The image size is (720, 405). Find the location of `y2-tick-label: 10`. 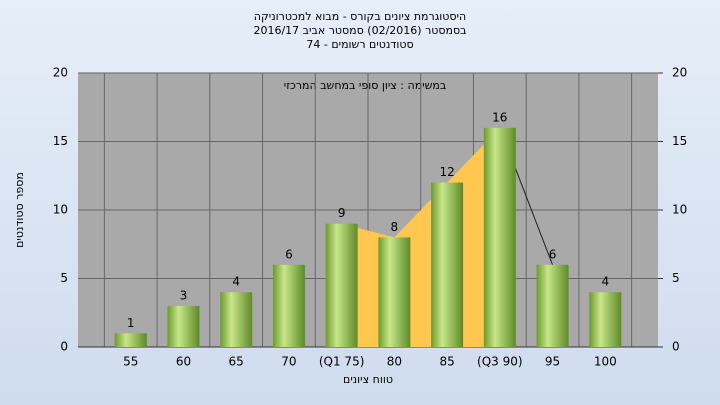

y2-tick-label: 10 is located at coordinates (679, 210).